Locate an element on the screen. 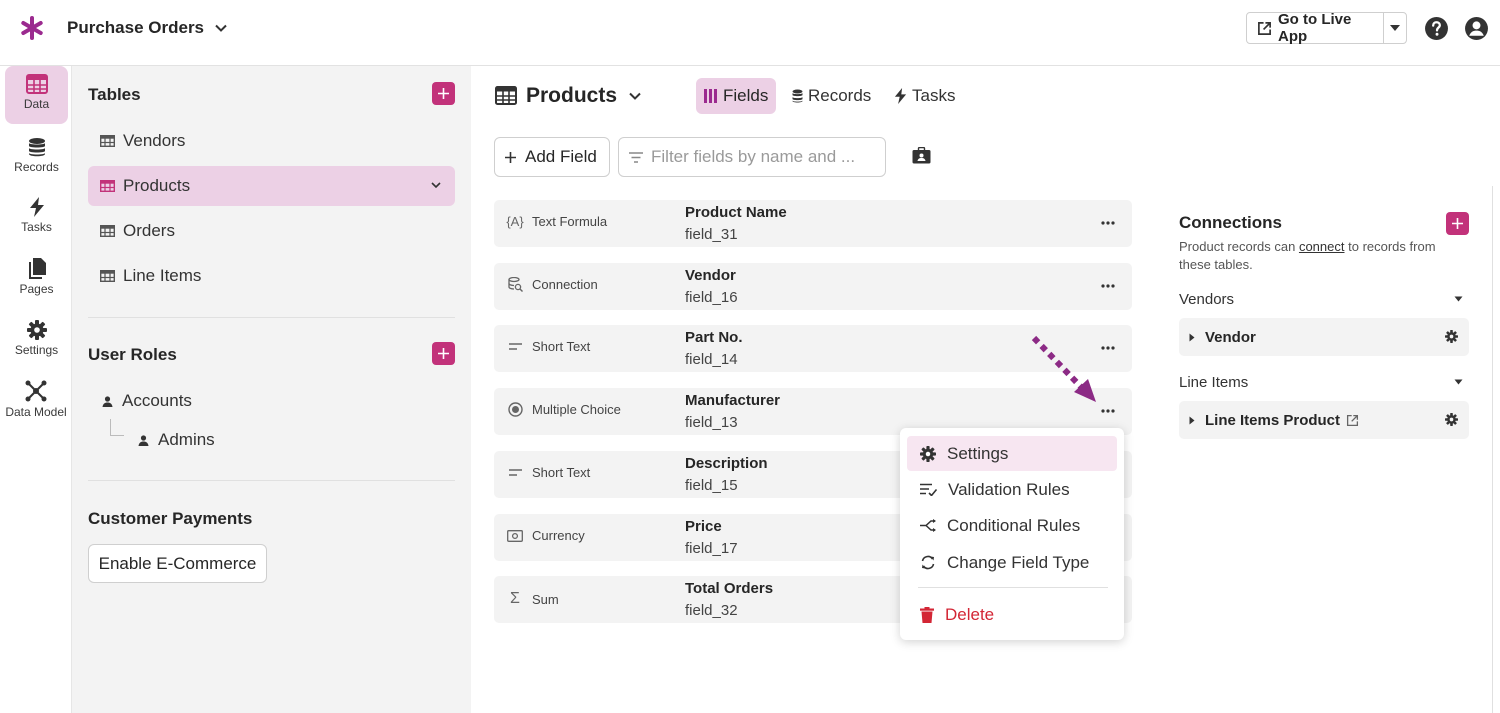 The width and height of the screenshot is (1500, 713). table-item-vendors: Vendors is located at coordinates (271, 141).